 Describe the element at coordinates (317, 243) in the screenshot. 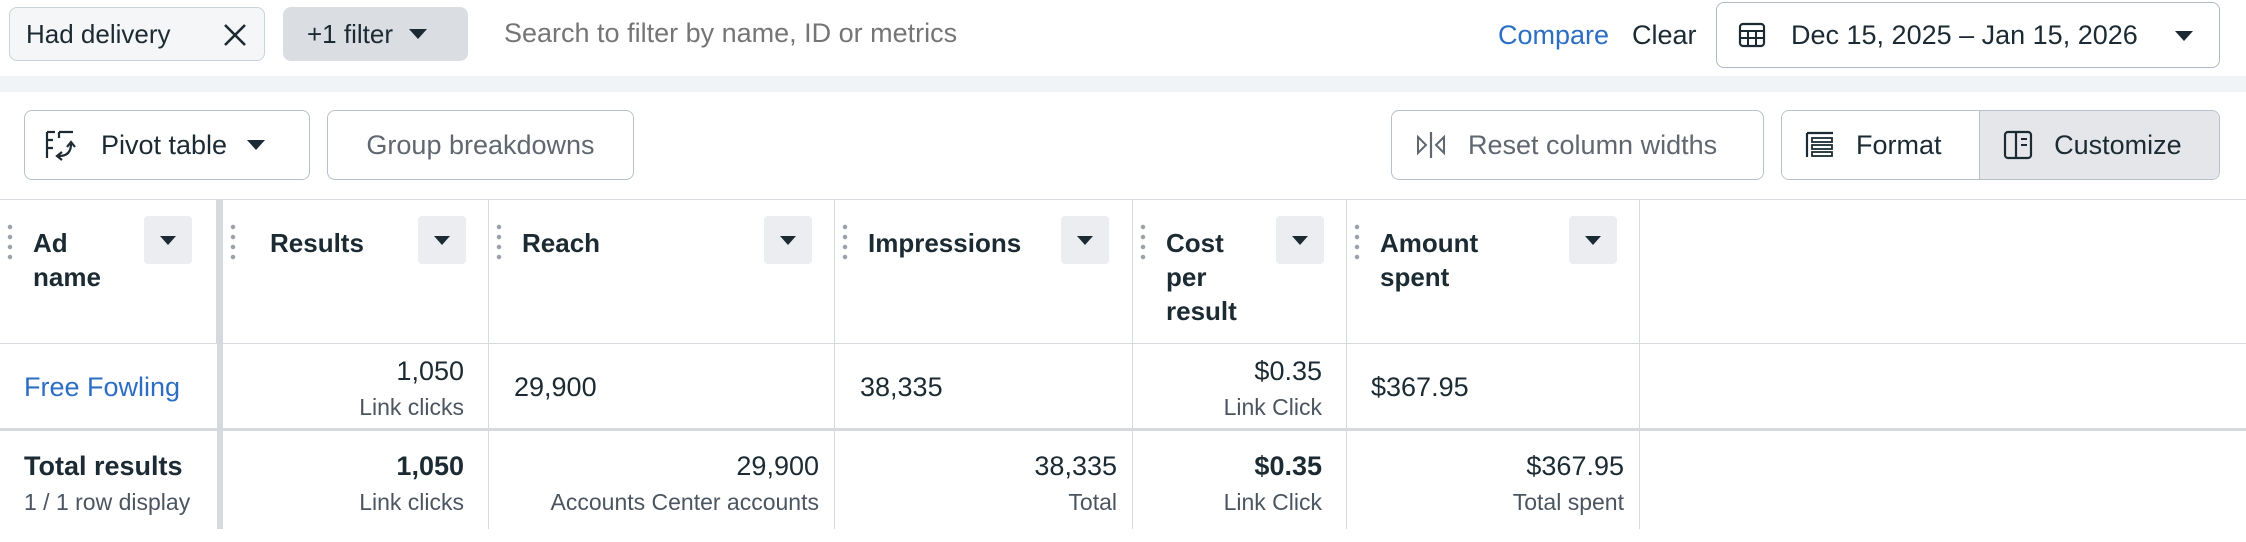

I see `column-title: Results` at that location.